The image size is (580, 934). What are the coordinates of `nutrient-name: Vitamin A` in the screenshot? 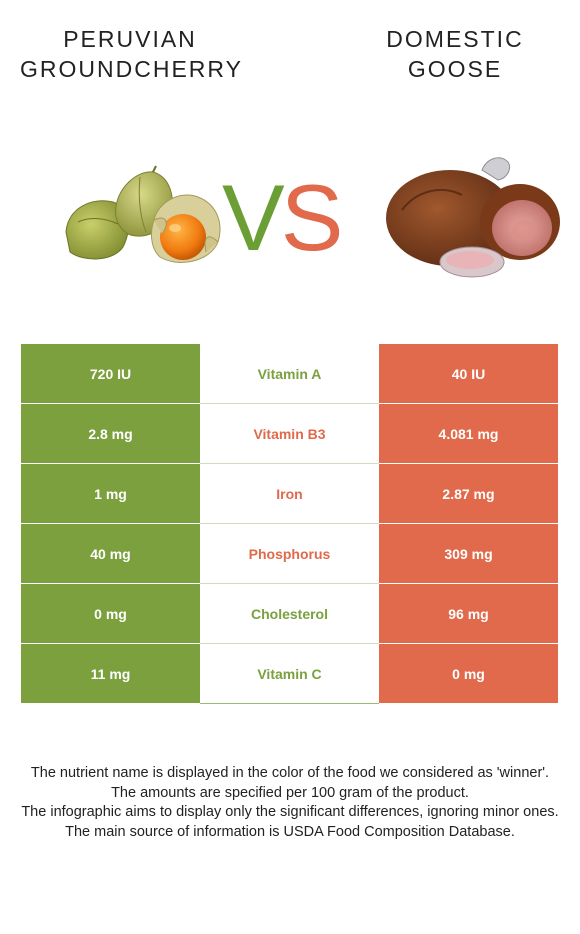 It's located at (289, 374).